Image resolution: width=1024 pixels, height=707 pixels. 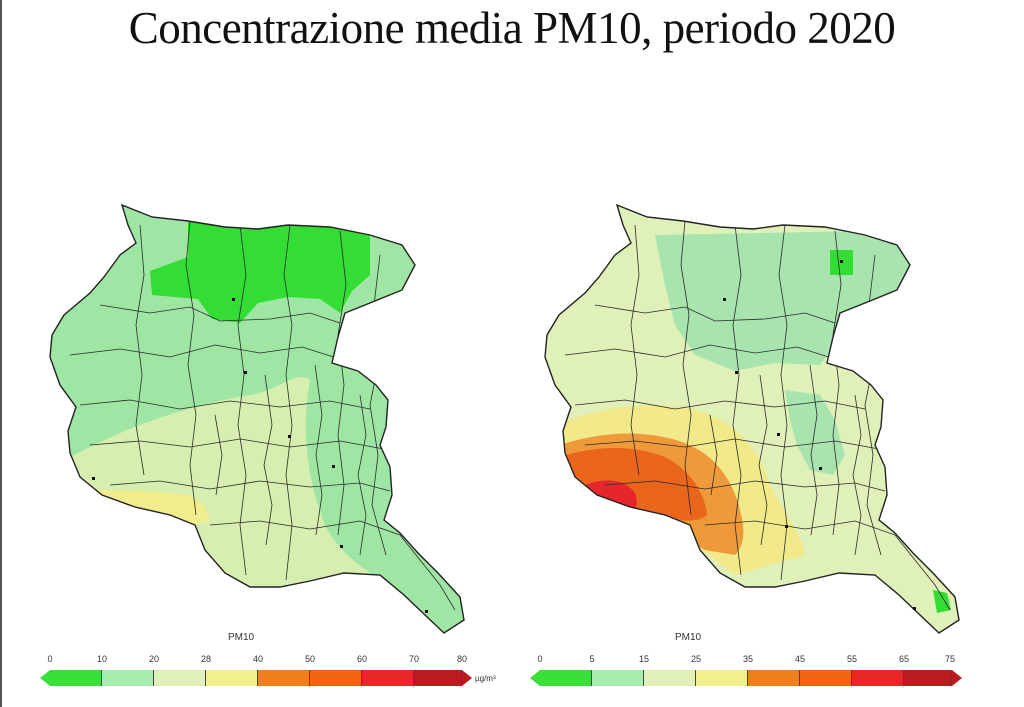 I want to click on legend-tick: 45, so click(x=800, y=659).